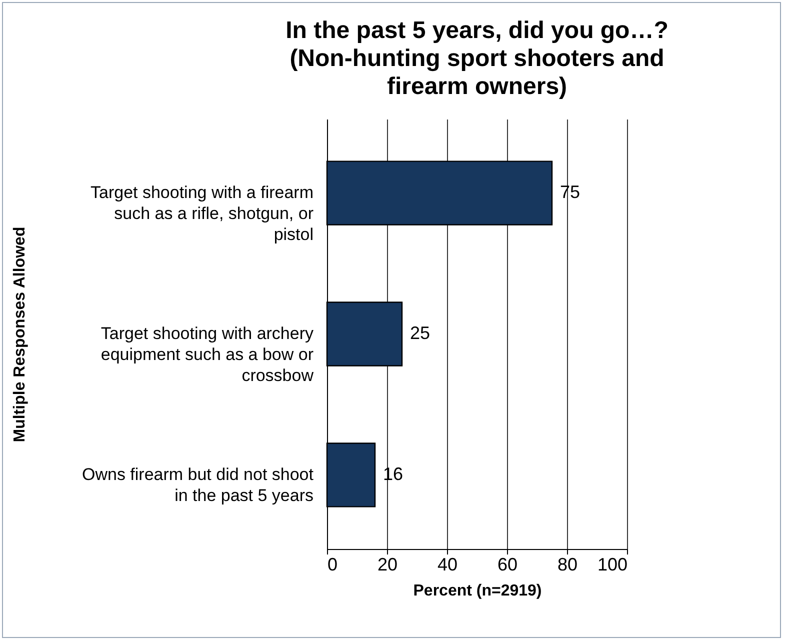 Image resolution: width=785 pixels, height=642 pixels. I want to click on y-tick-label: Target shooting with archery equipment such as a bow or crossbow, so click(207, 354).